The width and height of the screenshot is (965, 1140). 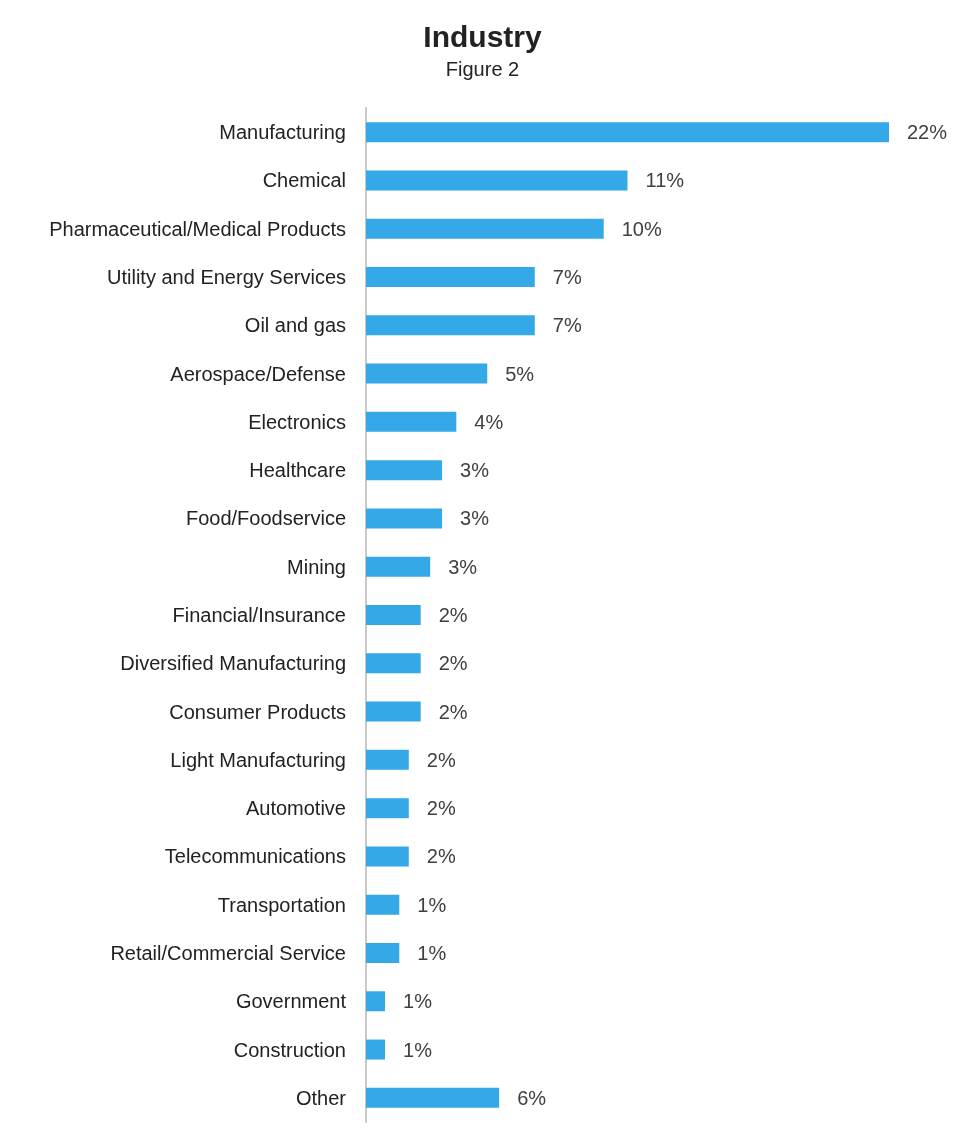 What do you see at coordinates (282, 132) in the screenshot?
I see `y-tick-label: Manufacturing` at bounding box center [282, 132].